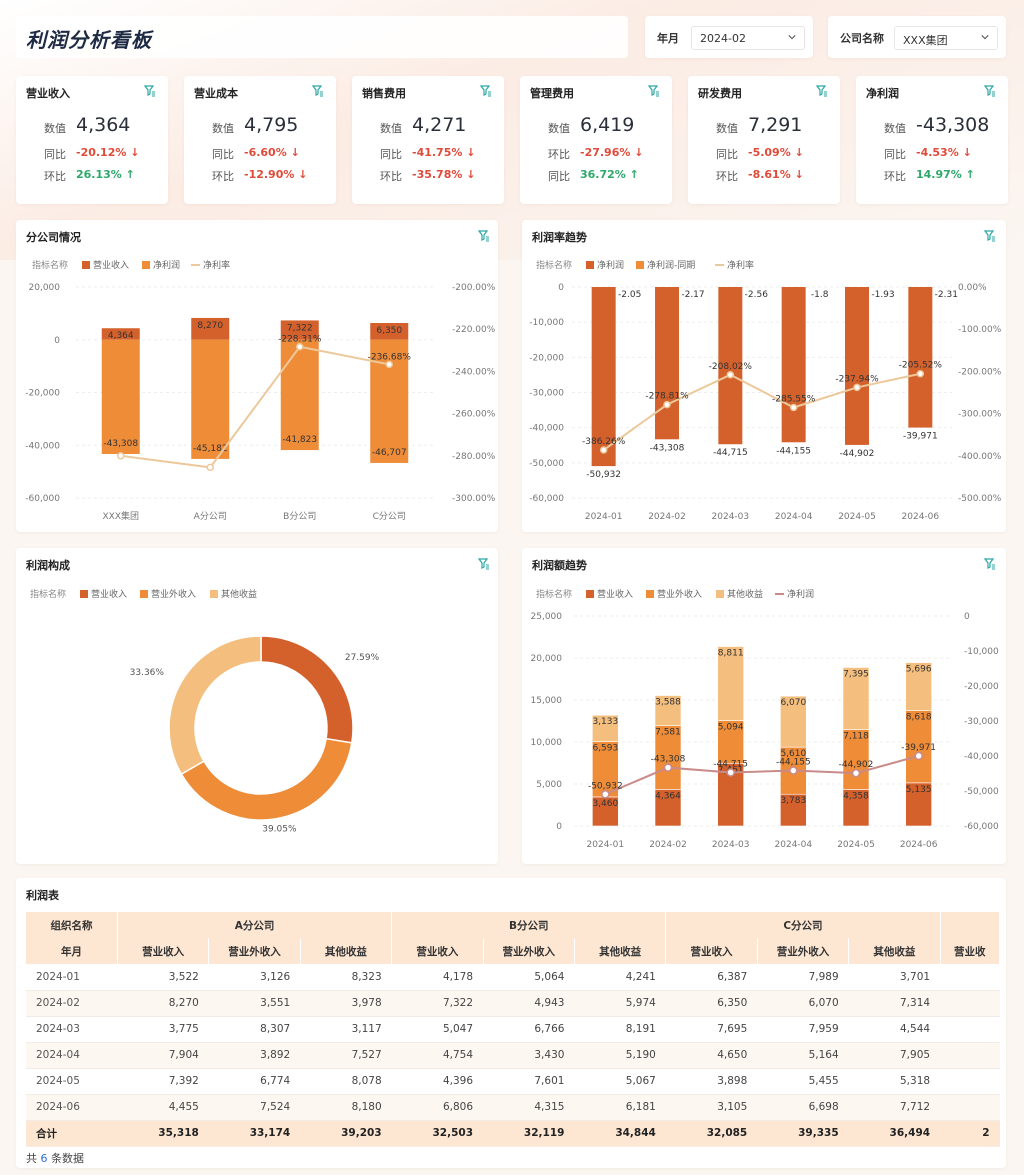 The width and height of the screenshot is (1024, 1175). Describe the element at coordinates (936, 125) in the screenshot. I see `kpi-value-row: 数值 -43,308` at that location.